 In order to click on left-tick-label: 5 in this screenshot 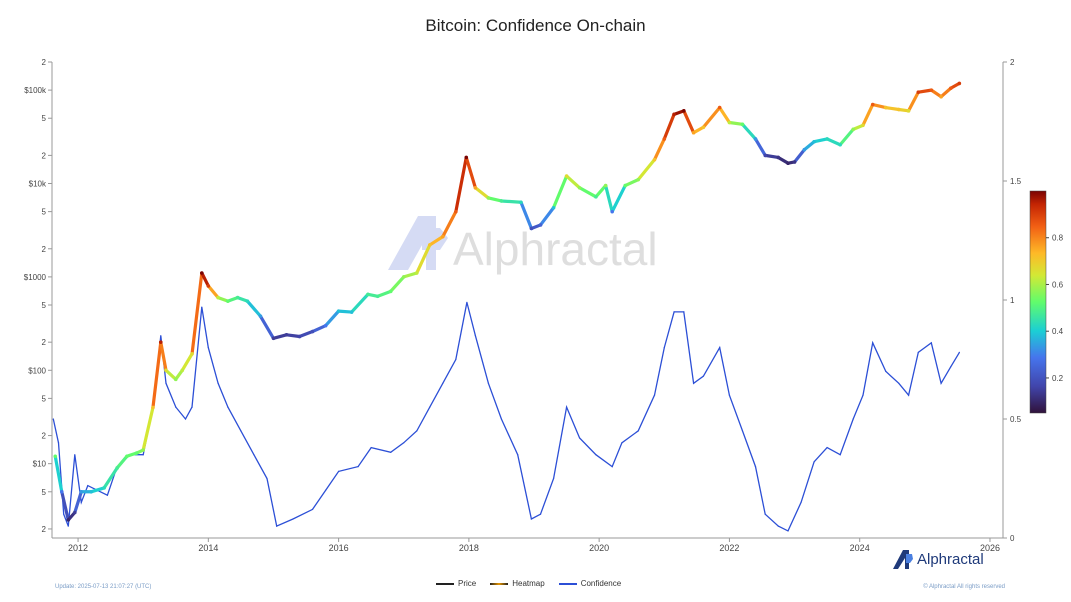, I will do `click(44, 118)`.